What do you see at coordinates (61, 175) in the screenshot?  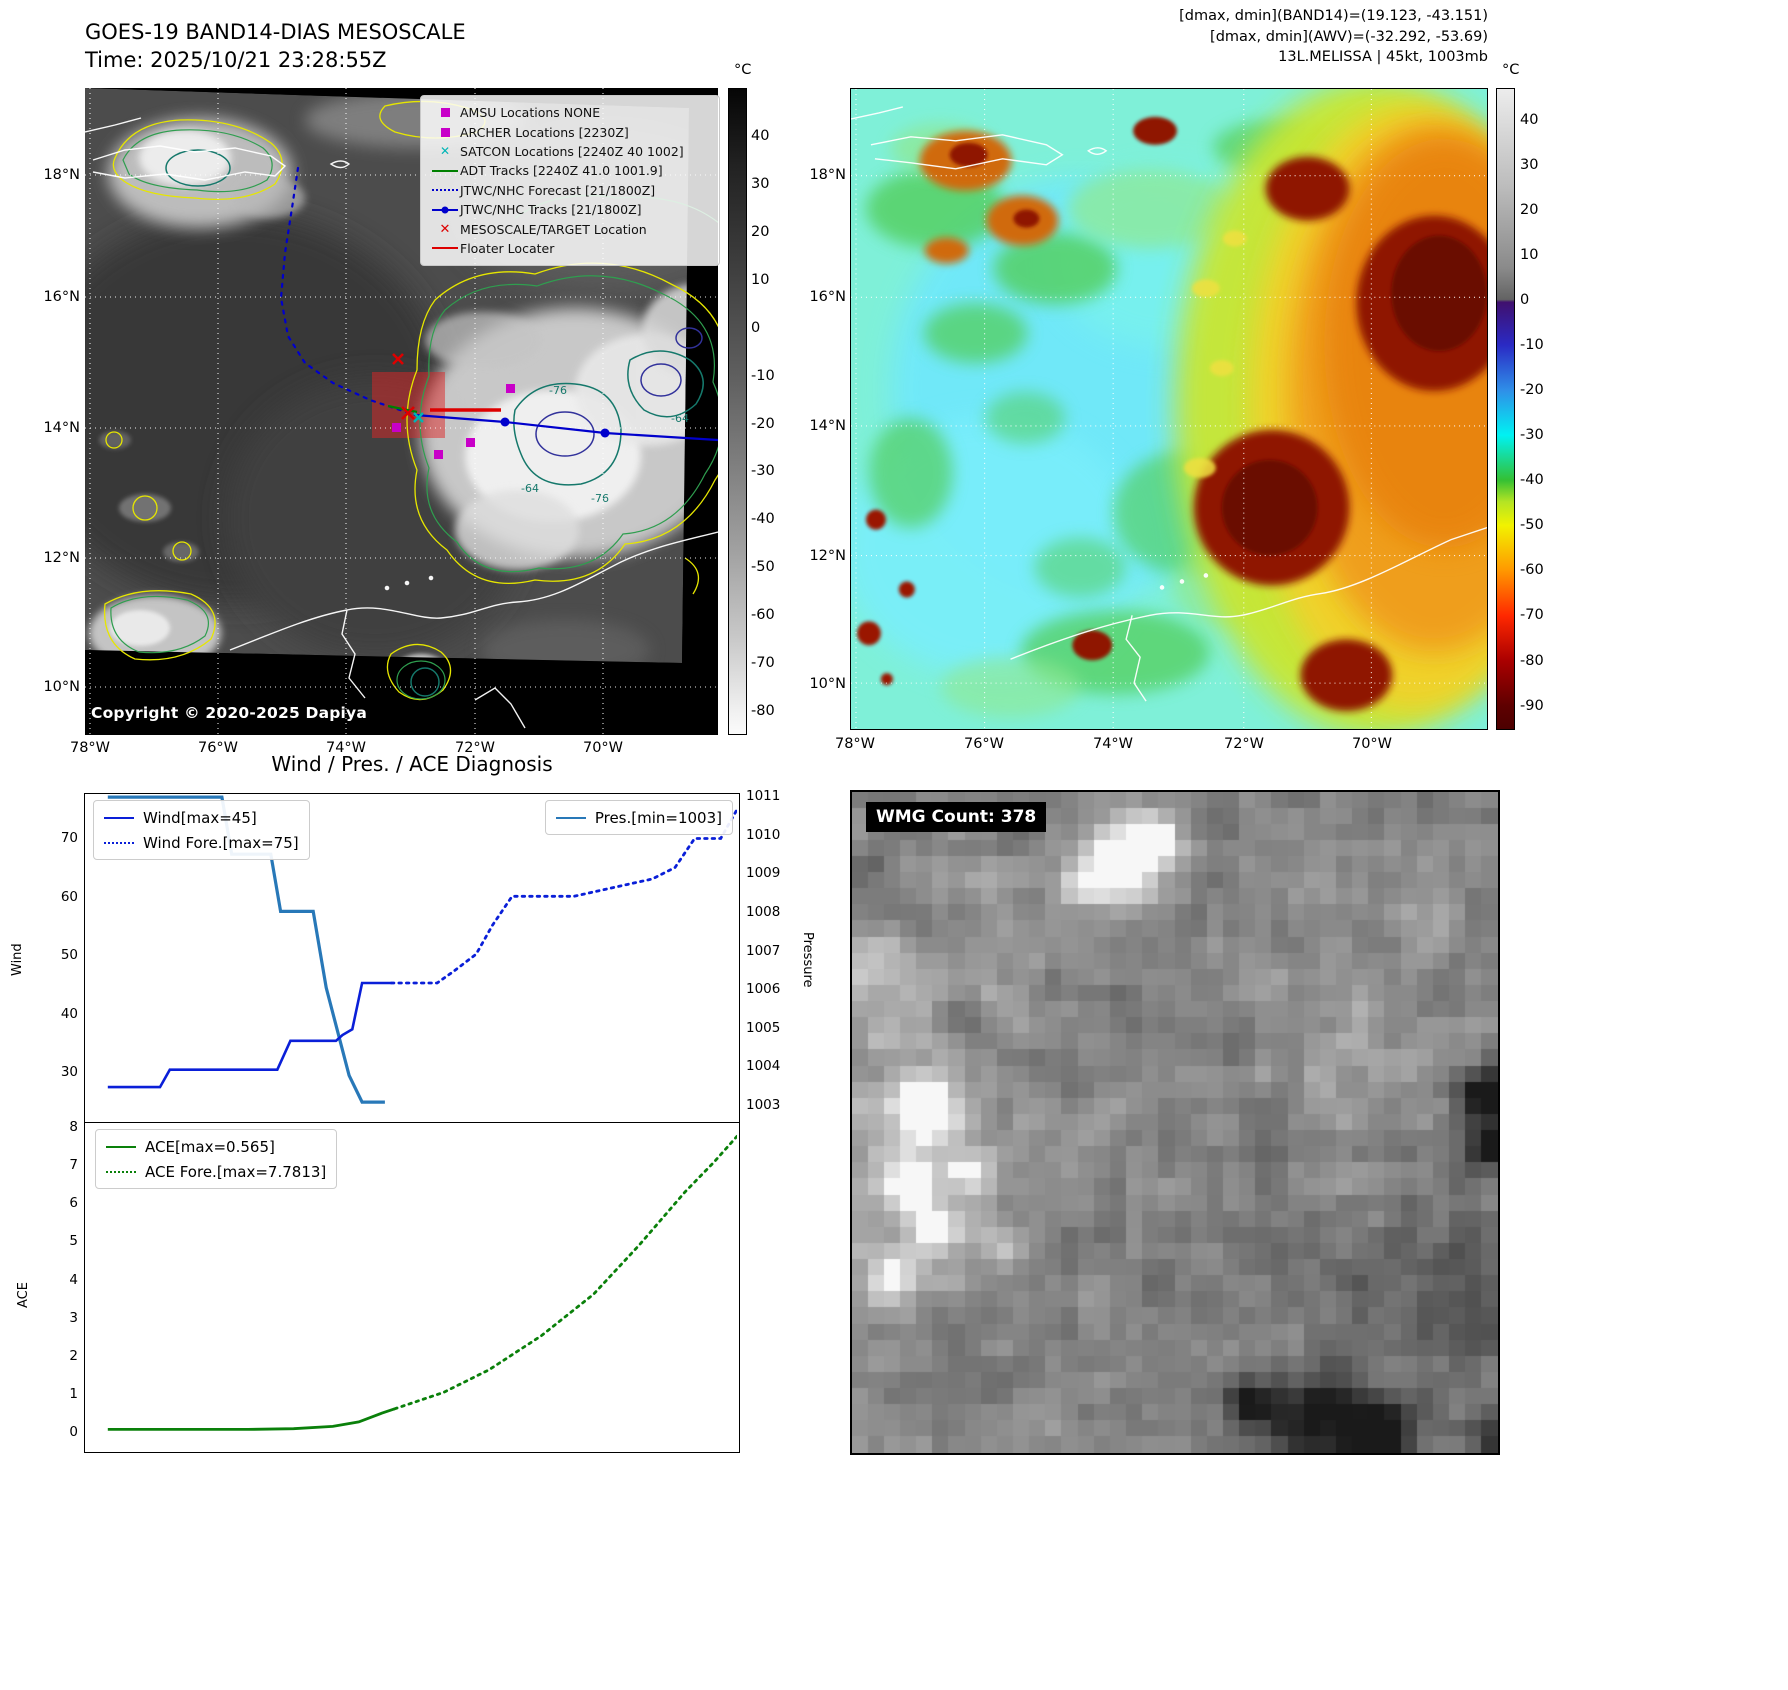 I see `tick-label: 18°N` at bounding box center [61, 175].